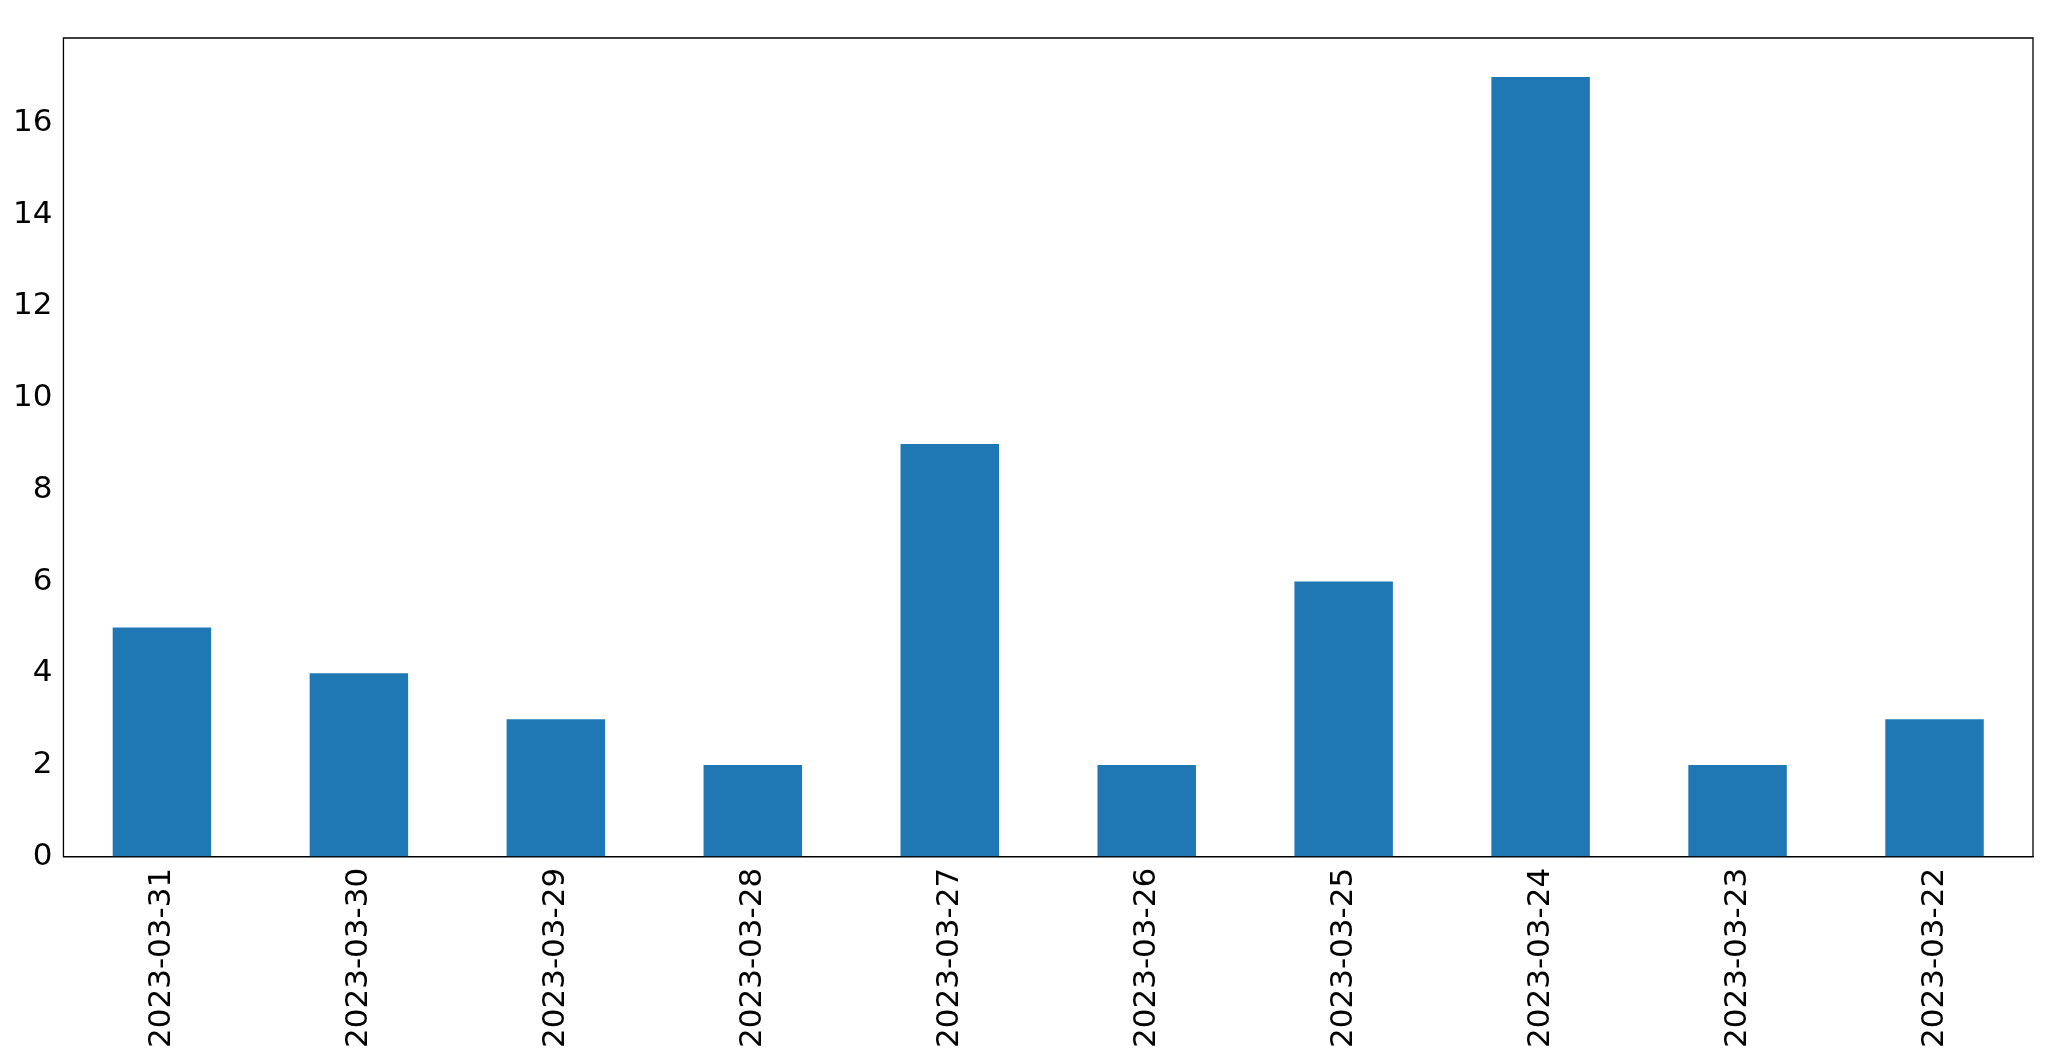  Describe the element at coordinates (42, 486) in the screenshot. I see `y-tick-label: 8` at that location.